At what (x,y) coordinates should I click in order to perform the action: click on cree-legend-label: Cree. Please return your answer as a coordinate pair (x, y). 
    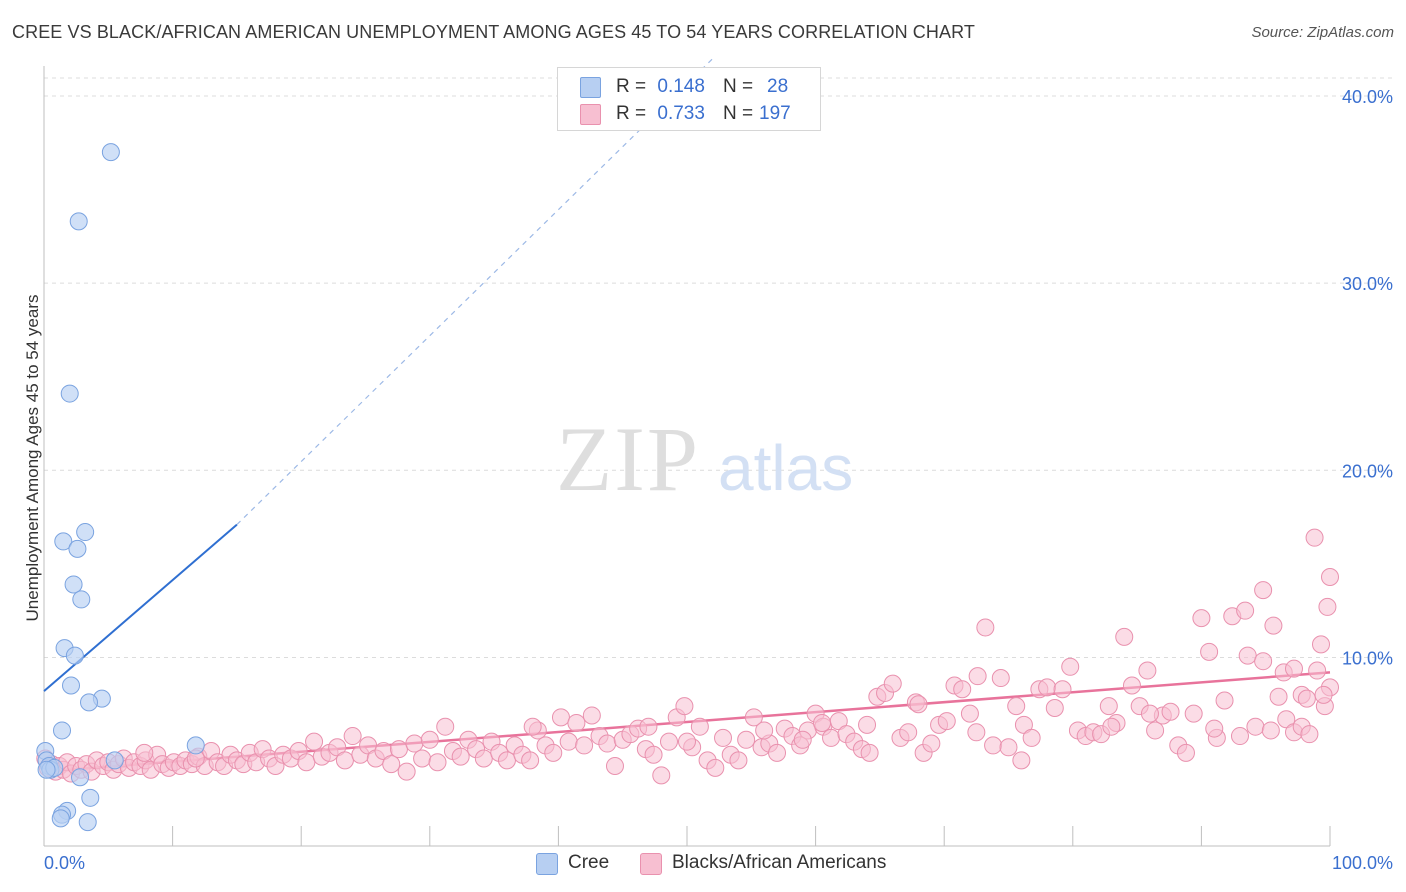
    Looking at the image, I should click on (589, 862).